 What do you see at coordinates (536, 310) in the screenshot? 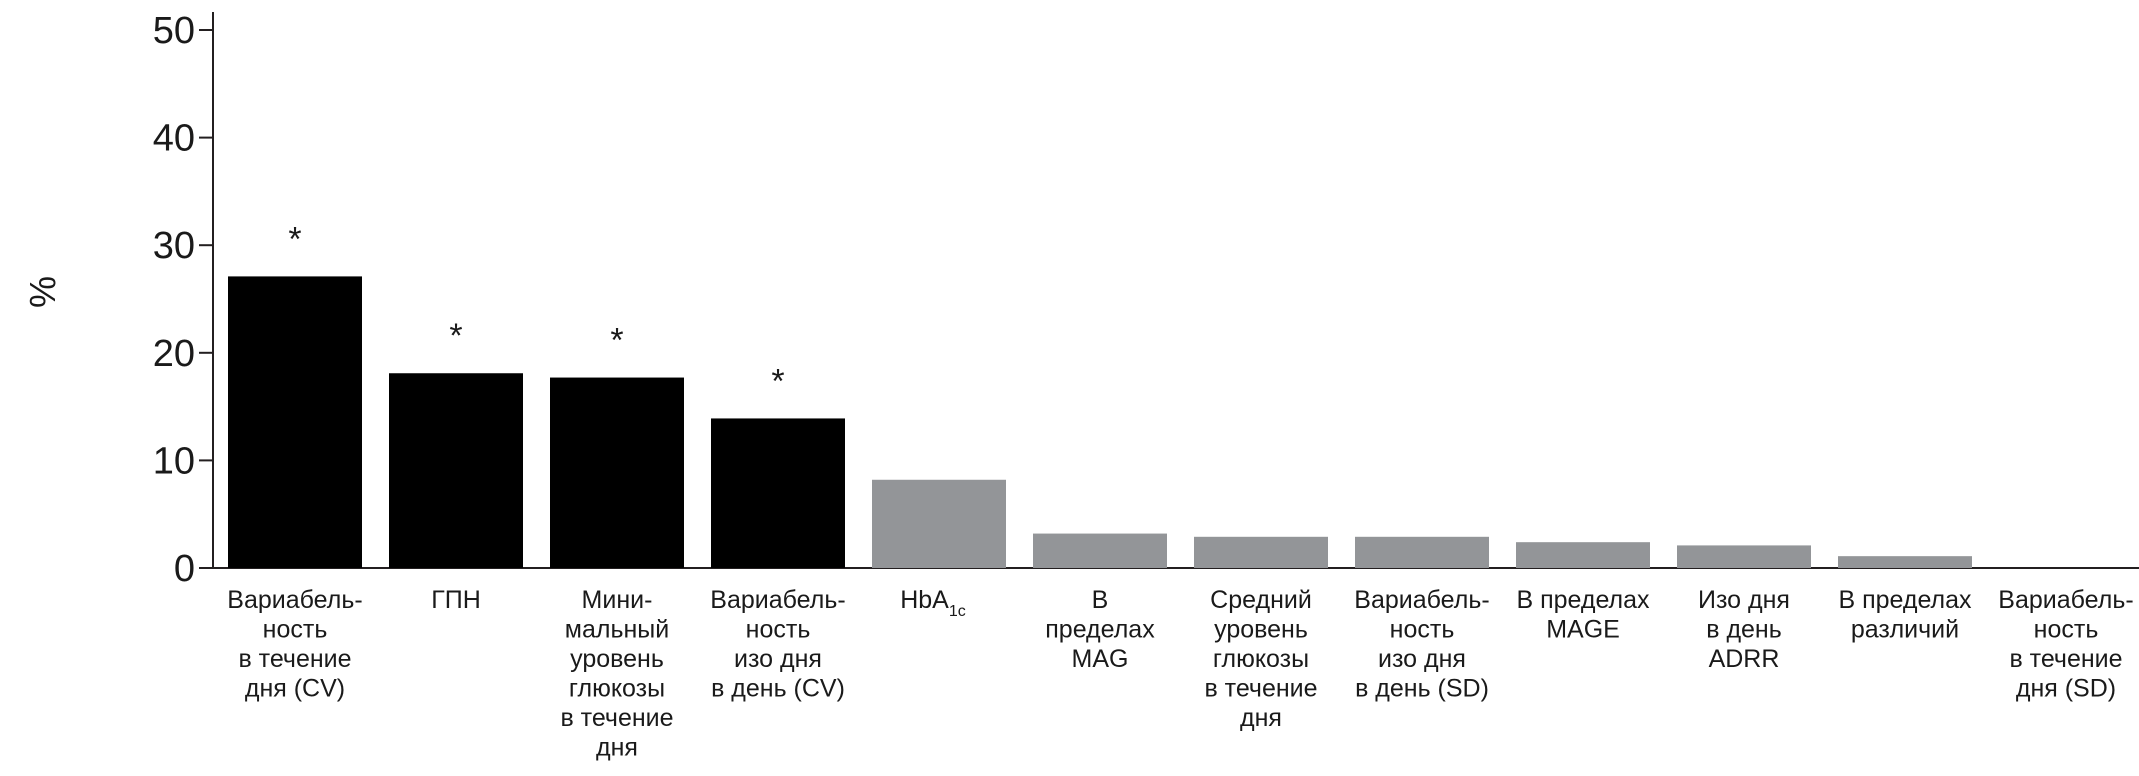
I see `significance-markers: * * * *` at bounding box center [536, 310].